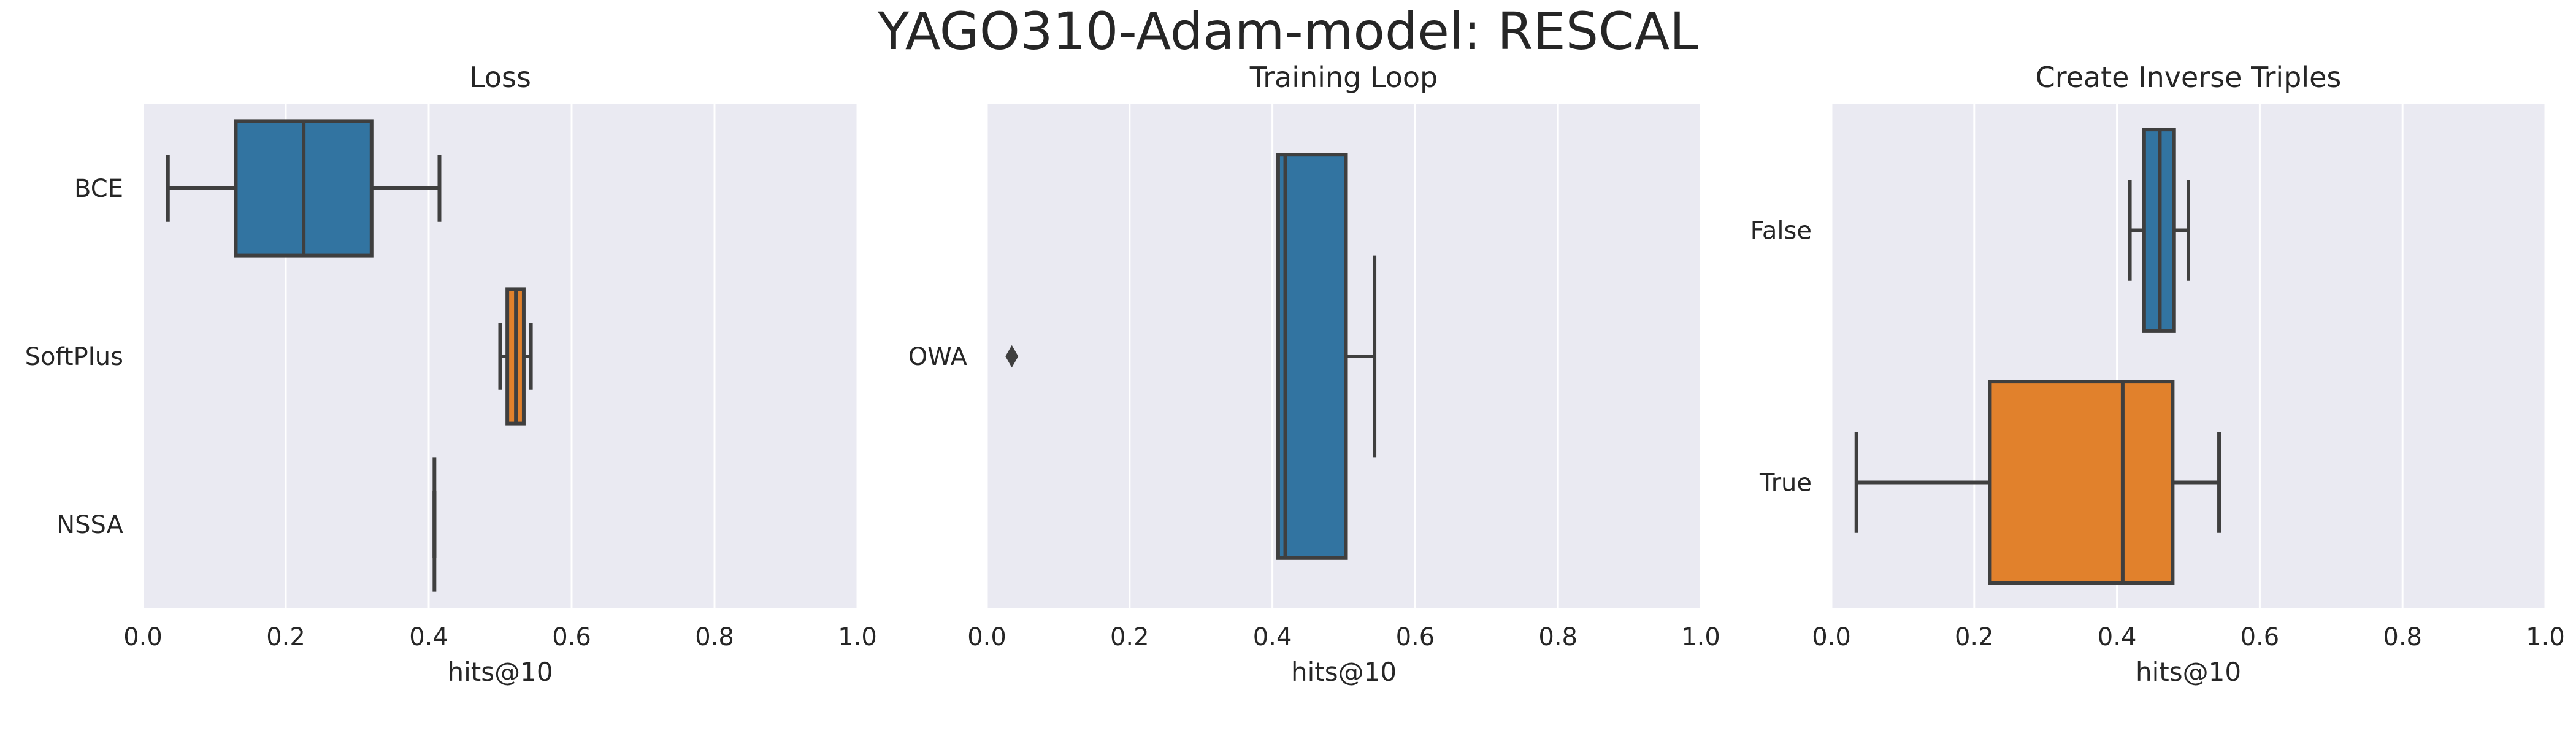  What do you see at coordinates (1012, 356) in the screenshot?
I see `outlier-point` at bounding box center [1012, 356].